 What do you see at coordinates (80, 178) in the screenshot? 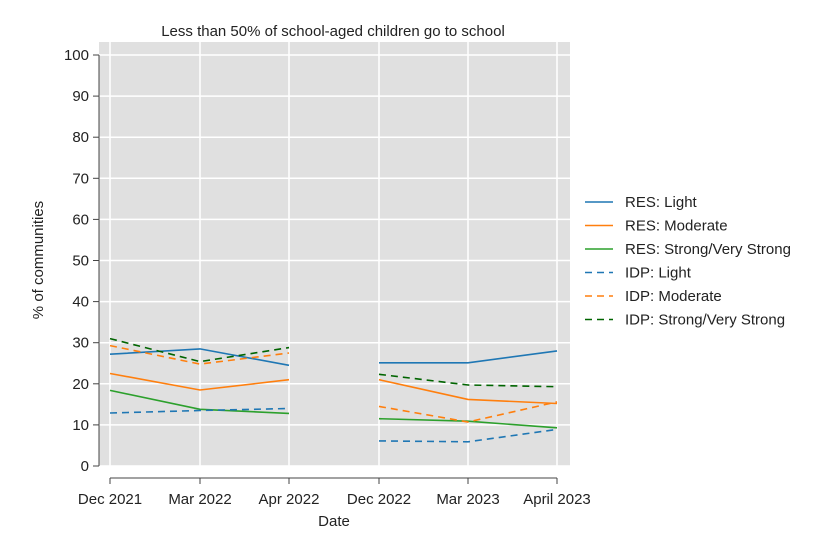
I see `y-tick-label: 70` at bounding box center [80, 178].